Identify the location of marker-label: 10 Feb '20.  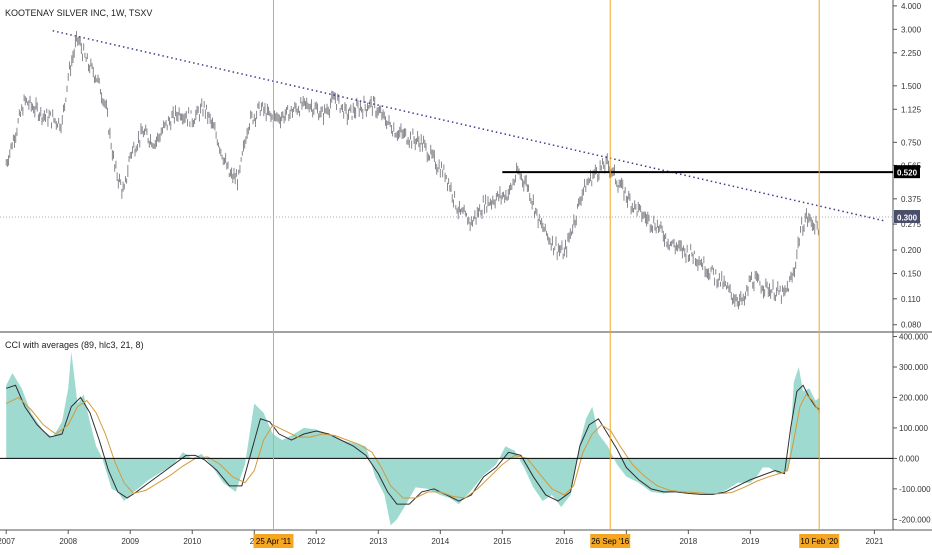
(819, 541).